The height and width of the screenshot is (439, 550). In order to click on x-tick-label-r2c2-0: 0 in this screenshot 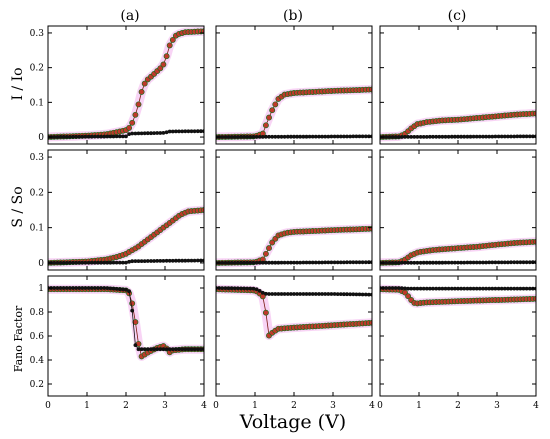, I will do `click(380, 406)`.